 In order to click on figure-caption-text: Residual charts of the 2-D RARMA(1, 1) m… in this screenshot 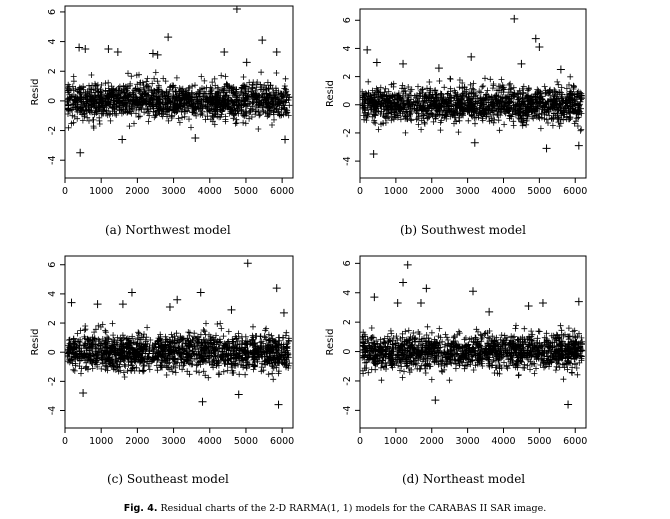, I will do `click(353, 508)`.